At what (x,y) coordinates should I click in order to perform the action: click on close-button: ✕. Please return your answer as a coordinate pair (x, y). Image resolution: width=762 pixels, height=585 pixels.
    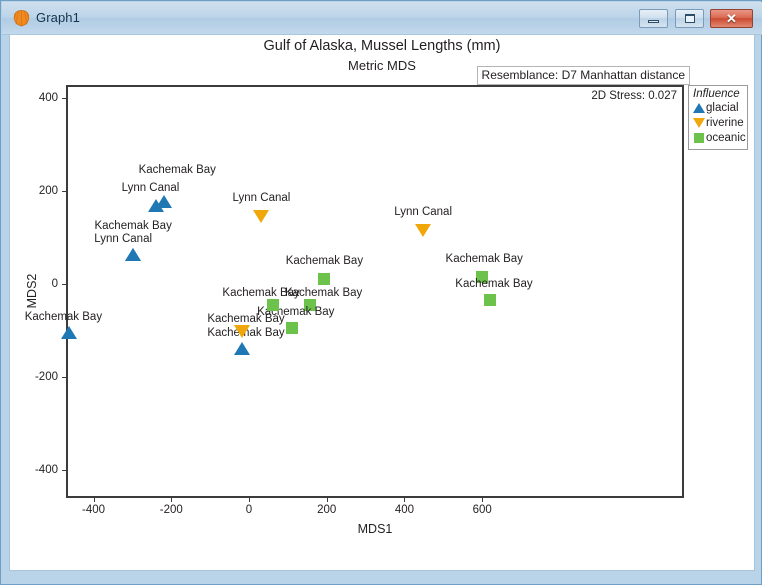
    Looking at the image, I should click on (731, 18).